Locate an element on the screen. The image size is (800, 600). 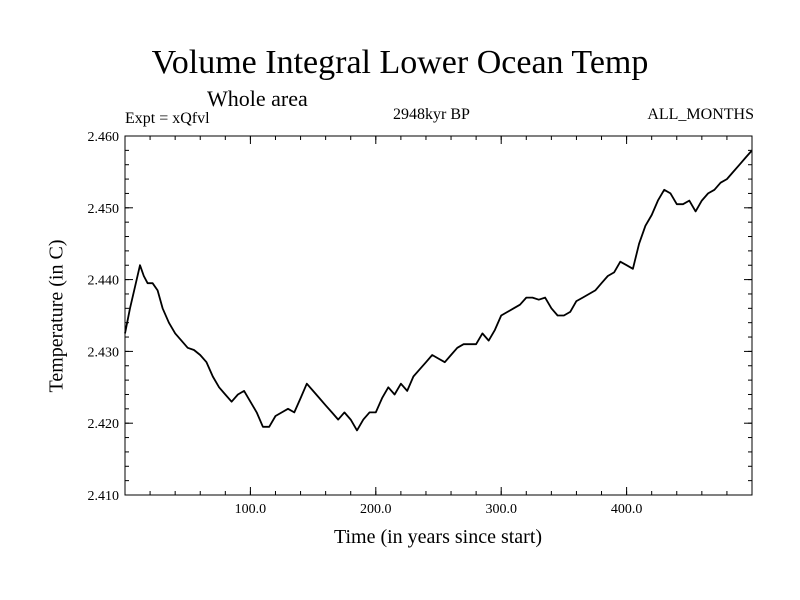
y-tick-label: 2.450 is located at coordinates (104, 209).